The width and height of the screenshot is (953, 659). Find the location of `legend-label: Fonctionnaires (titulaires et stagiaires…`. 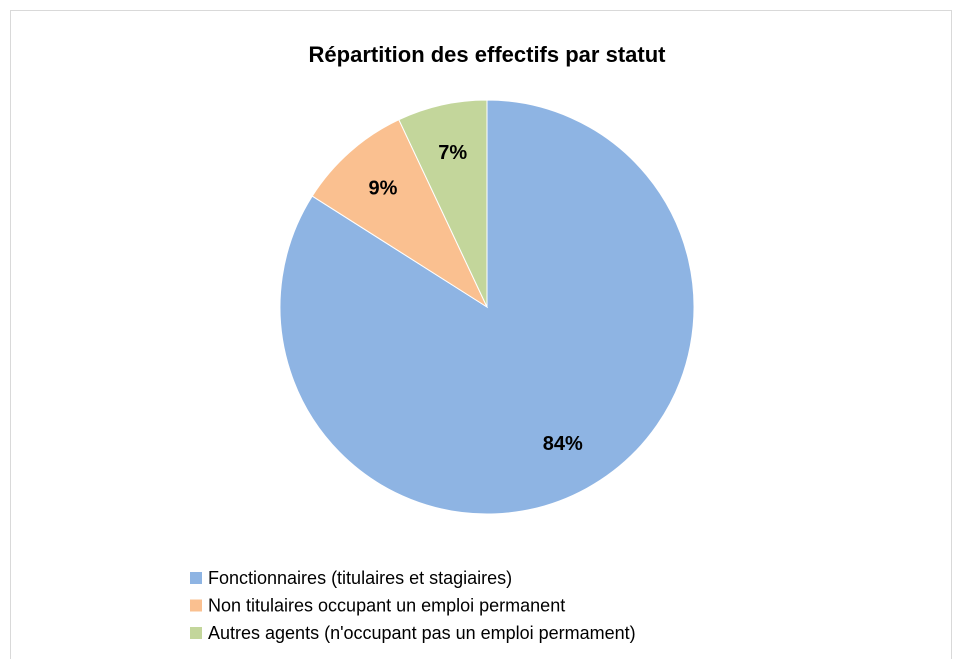

legend-label: Fonctionnaires (titulaires et stagiaires… is located at coordinates (360, 578).